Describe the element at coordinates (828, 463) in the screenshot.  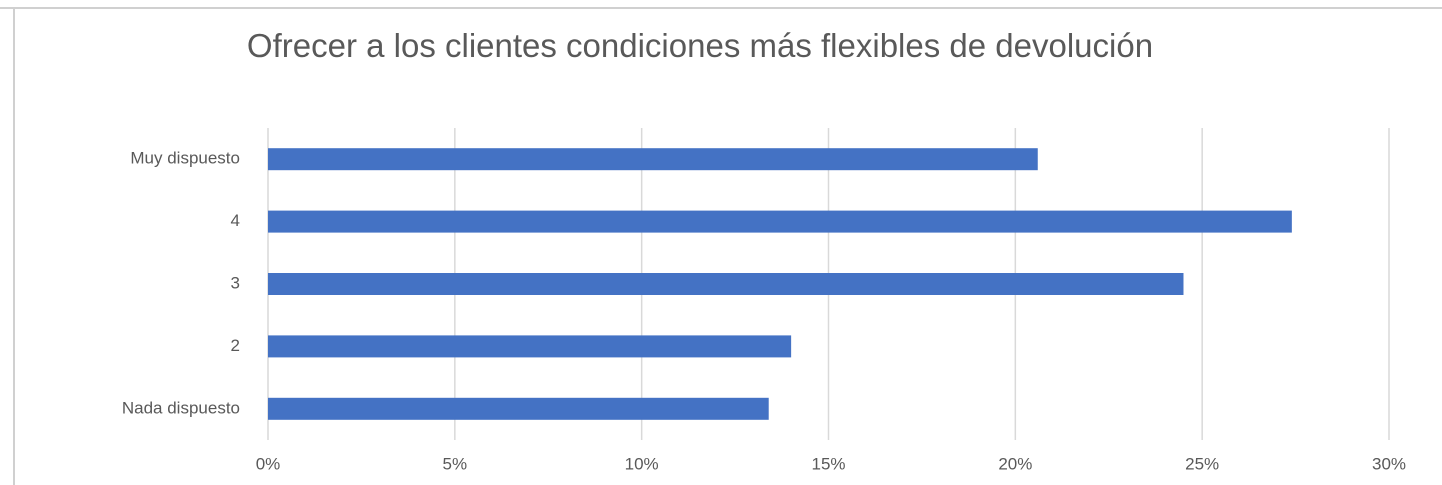
I see `x-tick-label: 15%` at that location.